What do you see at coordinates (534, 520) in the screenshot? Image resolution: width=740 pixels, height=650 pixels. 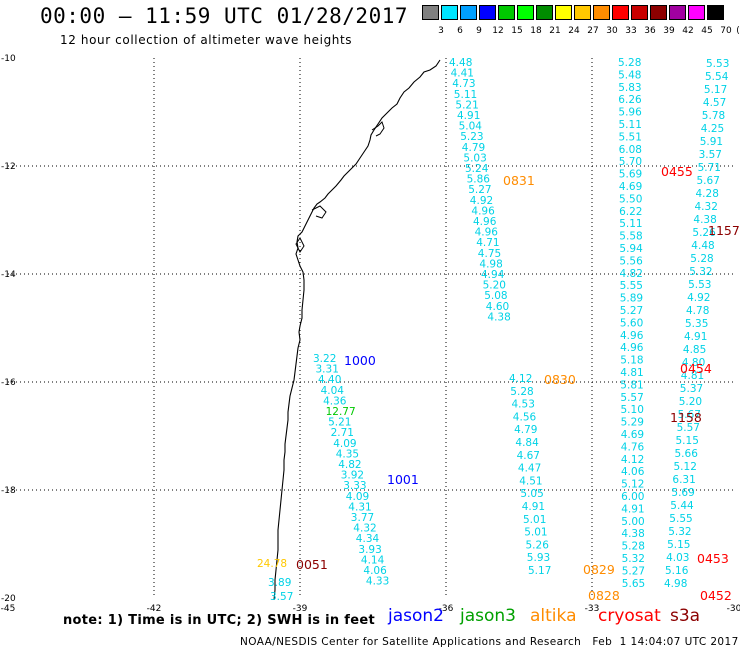 I see `swh-value: 5.01` at bounding box center [534, 520].